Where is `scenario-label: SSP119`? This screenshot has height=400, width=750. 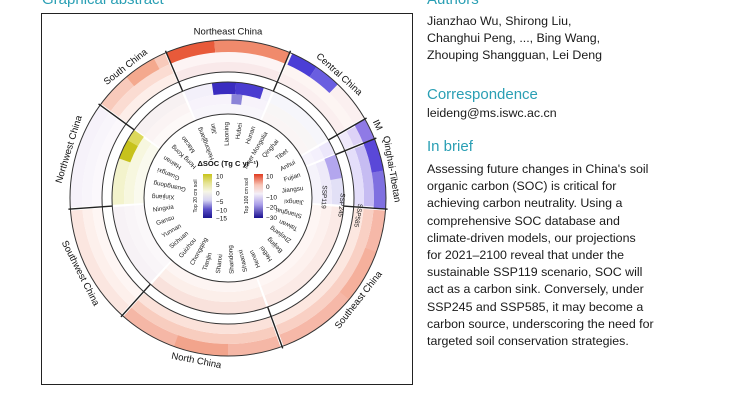 scenario-label: SSP119 is located at coordinates (324, 197).